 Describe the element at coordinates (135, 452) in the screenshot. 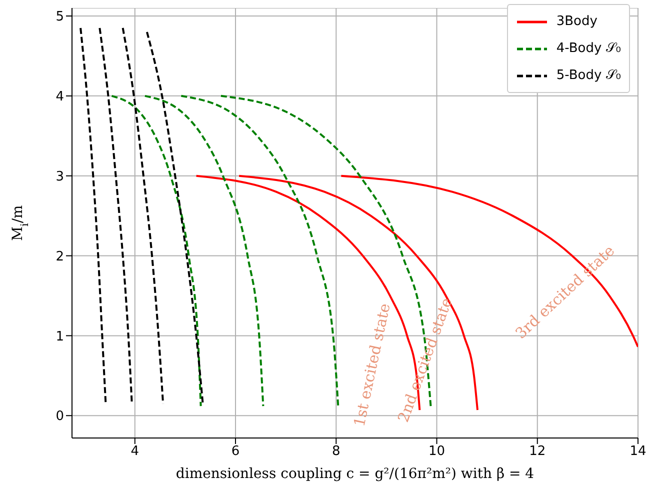

I see `x-tick-label: 4` at that location.